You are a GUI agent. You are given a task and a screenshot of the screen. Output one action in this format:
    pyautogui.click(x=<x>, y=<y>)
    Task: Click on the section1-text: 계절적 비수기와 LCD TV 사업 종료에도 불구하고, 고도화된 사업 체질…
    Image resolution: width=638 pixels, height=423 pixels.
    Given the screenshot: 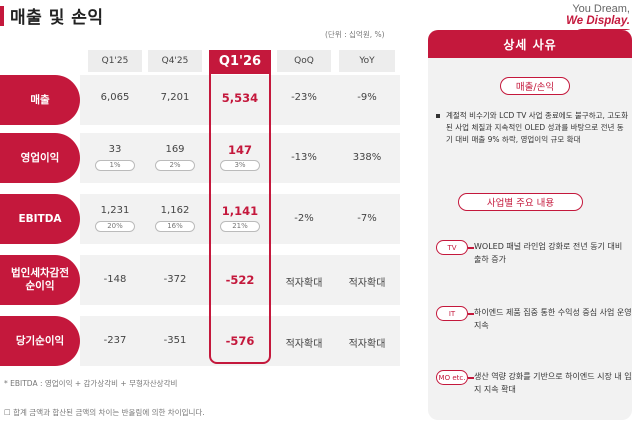 What is the action you would take?
    pyautogui.click(x=537, y=127)
    